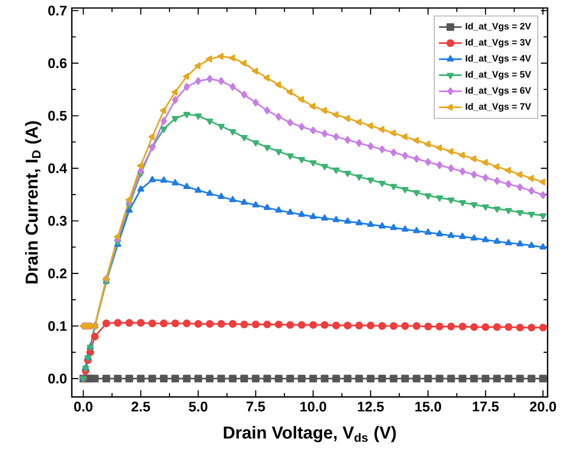 The height and width of the screenshot is (467, 561). What do you see at coordinates (141, 407) in the screenshot?
I see `x-tick-label: 2.5` at bounding box center [141, 407].